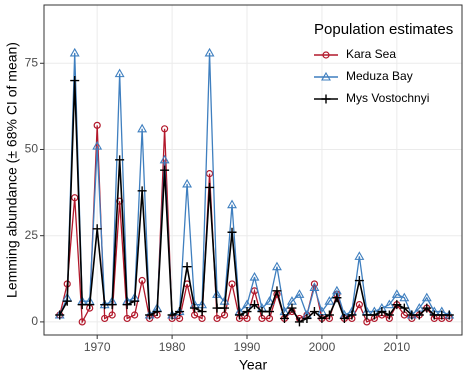 The height and width of the screenshot is (380, 474). What do you see at coordinates (97, 347) in the screenshot?
I see `x-tick-label: 1970` at bounding box center [97, 347].